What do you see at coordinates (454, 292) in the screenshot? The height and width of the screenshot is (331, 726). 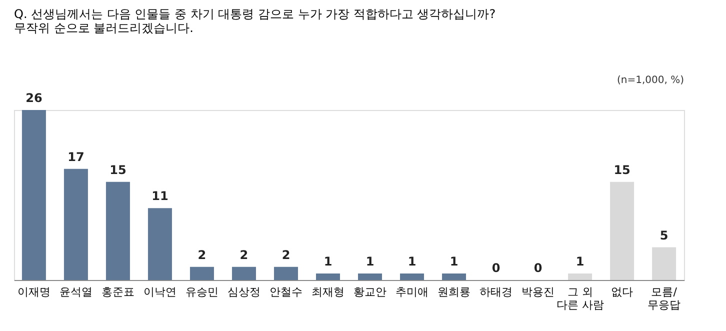 I see `x-tick-label: 원희룡` at bounding box center [454, 292].